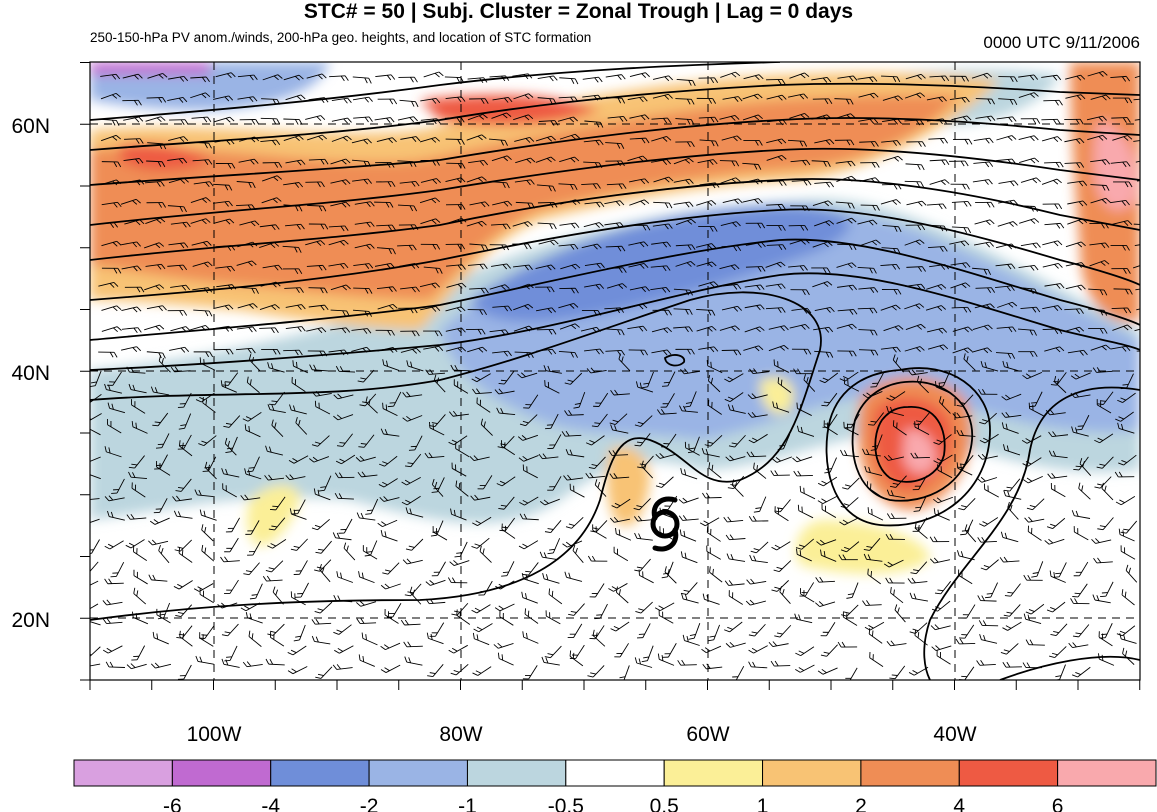  I want to click on lon-label-60w: 60W, so click(707, 734).